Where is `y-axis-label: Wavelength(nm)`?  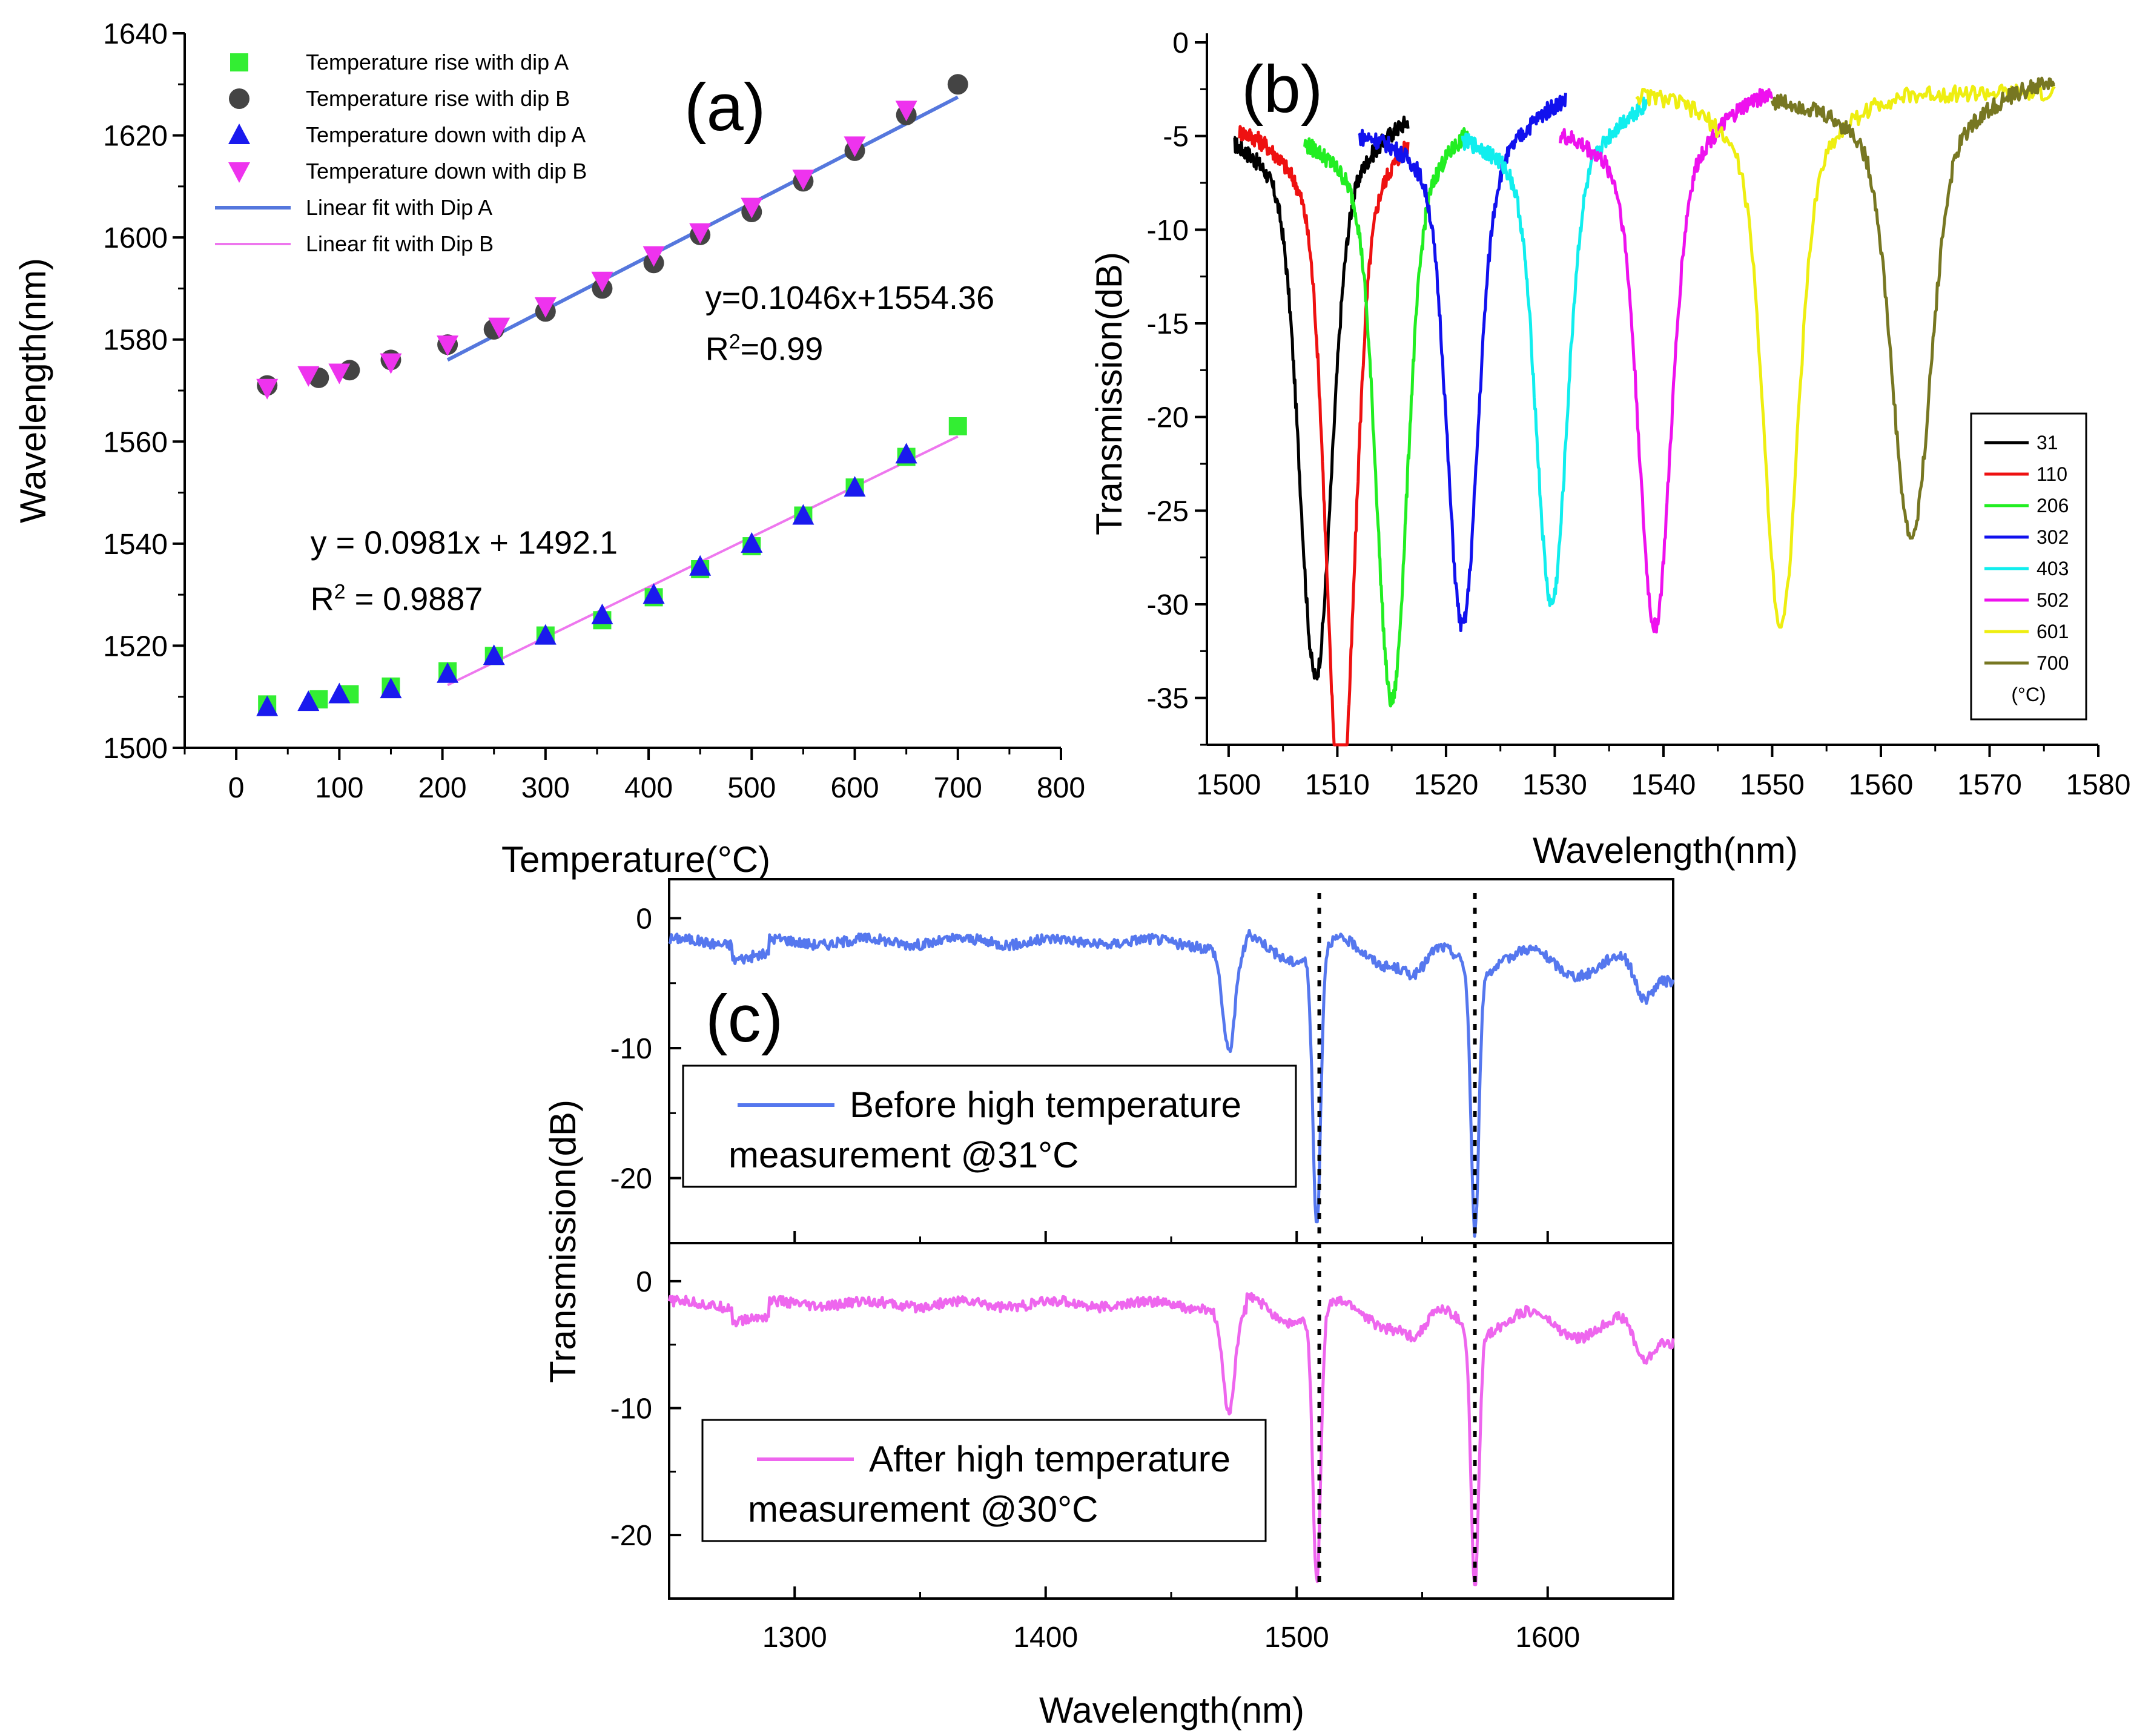 y-axis-label: Wavelength(nm) is located at coordinates (33, 390).